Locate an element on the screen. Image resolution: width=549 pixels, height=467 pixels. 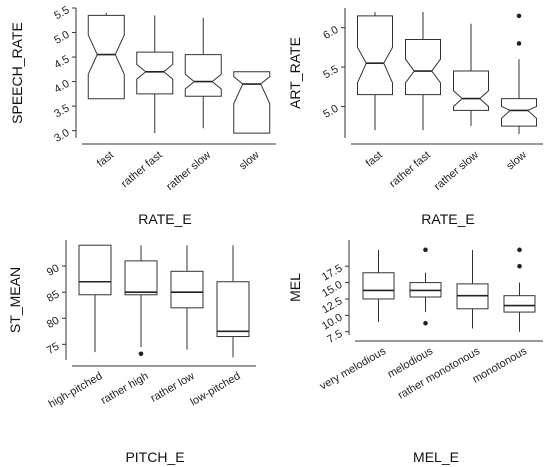
x-axis-title: MEL_E is located at coordinates (436, 457).